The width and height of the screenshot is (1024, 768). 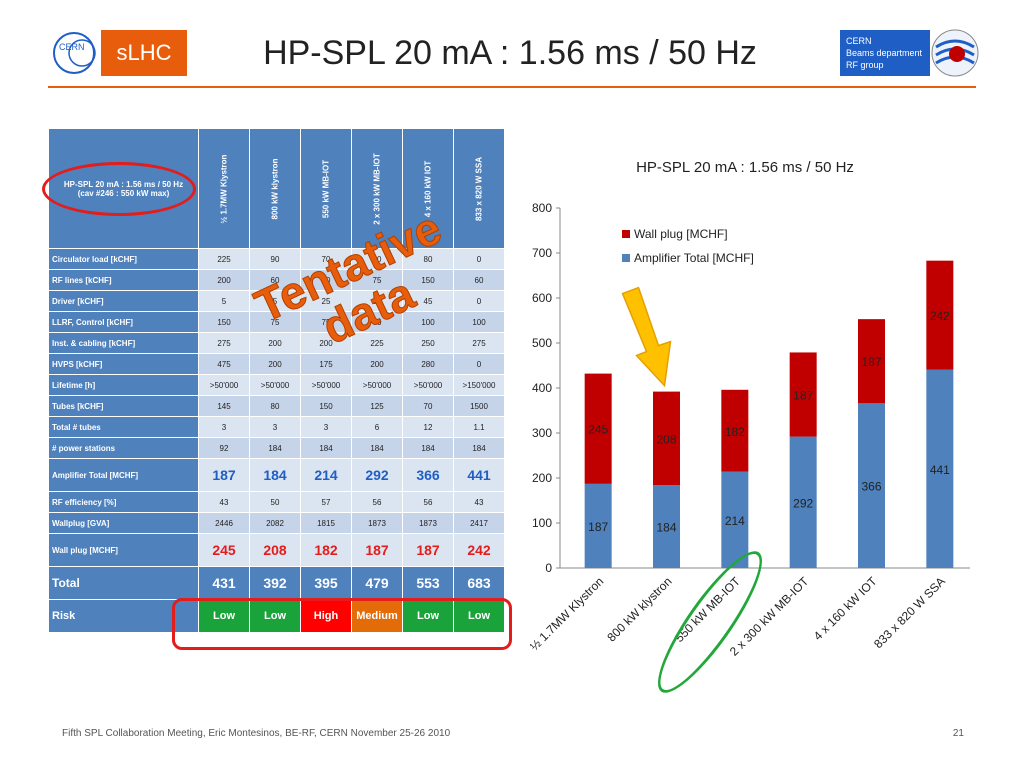 I want to click on data-label-wallplug: 187, so click(x=803, y=396).